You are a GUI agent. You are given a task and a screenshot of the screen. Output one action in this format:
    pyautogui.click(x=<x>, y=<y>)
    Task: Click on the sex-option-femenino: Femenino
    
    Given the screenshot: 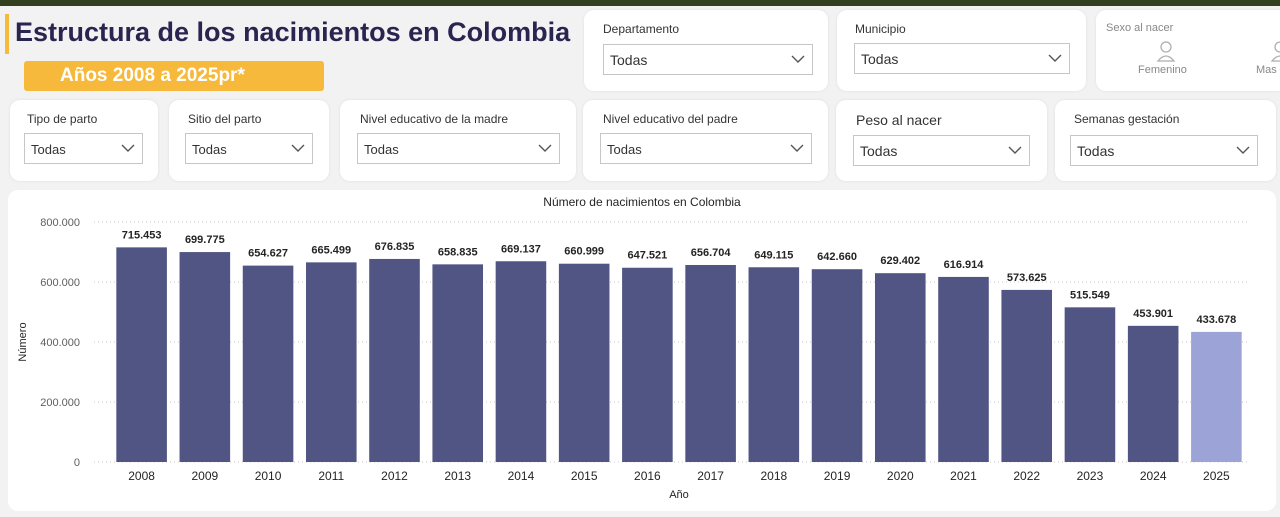 What is the action you would take?
    pyautogui.click(x=1162, y=70)
    